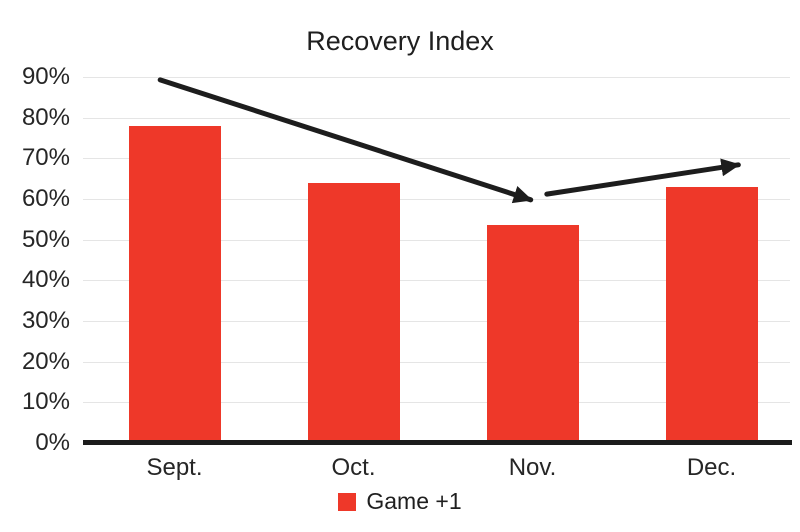 The image size is (800, 532). Describe the element at coordinates (45, 320) in the screenshot. I see `y-axis-tick-label: 30%` at that location.